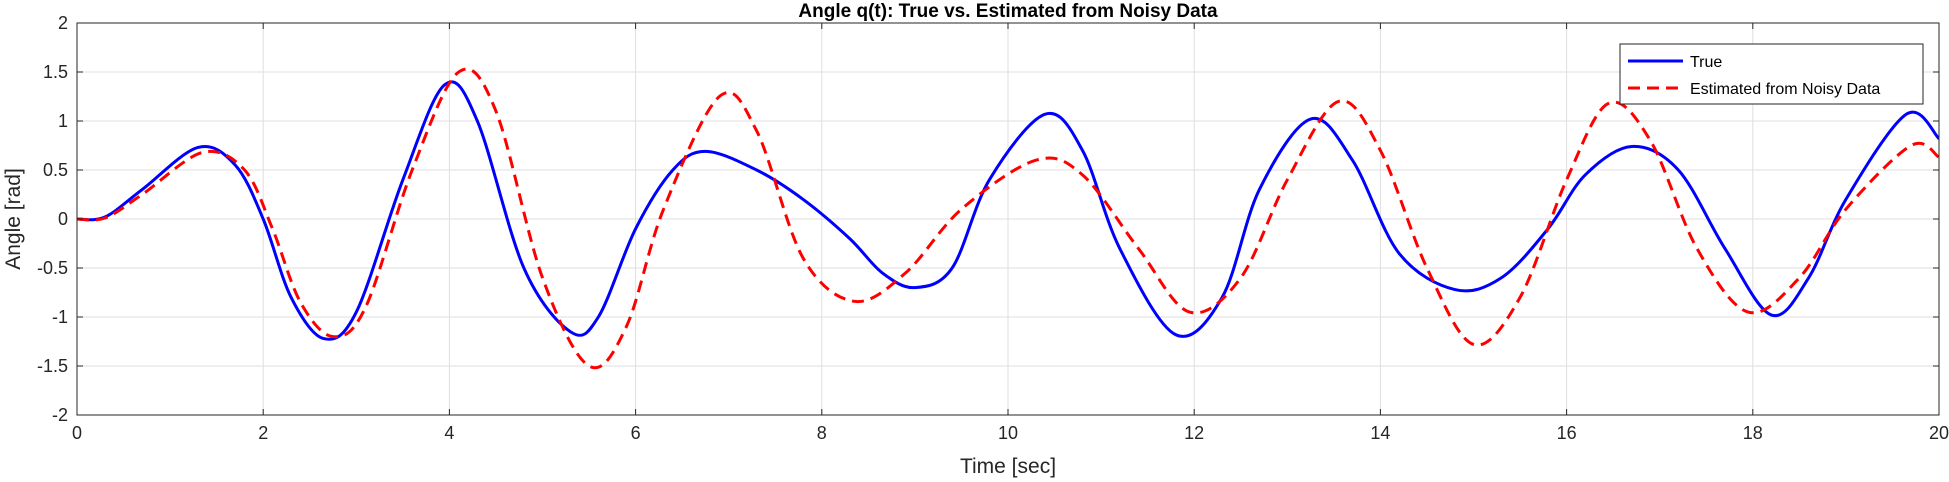 The image size is (1949, 482). What do you see at coordinates (1567, 433) in the screenshot?
I see `x-tick-label: 16` at bounding box center [1567, 433].